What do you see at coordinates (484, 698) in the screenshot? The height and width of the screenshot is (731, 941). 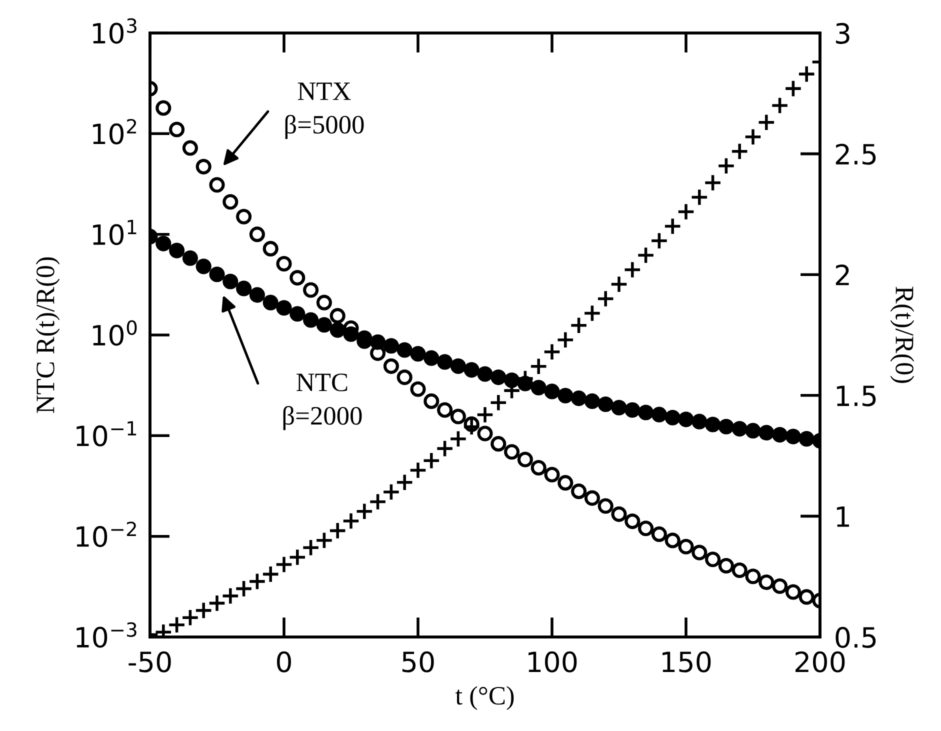 I see `x-axis-title: t (°C)` at bounding box center [484, 698].